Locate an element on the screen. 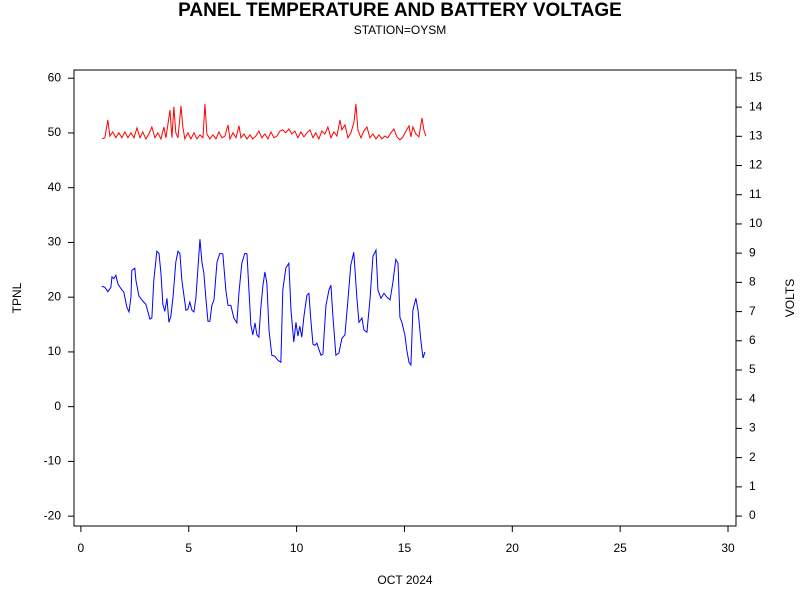  y-tick-label: 50 is located at coordinates (55, 132).